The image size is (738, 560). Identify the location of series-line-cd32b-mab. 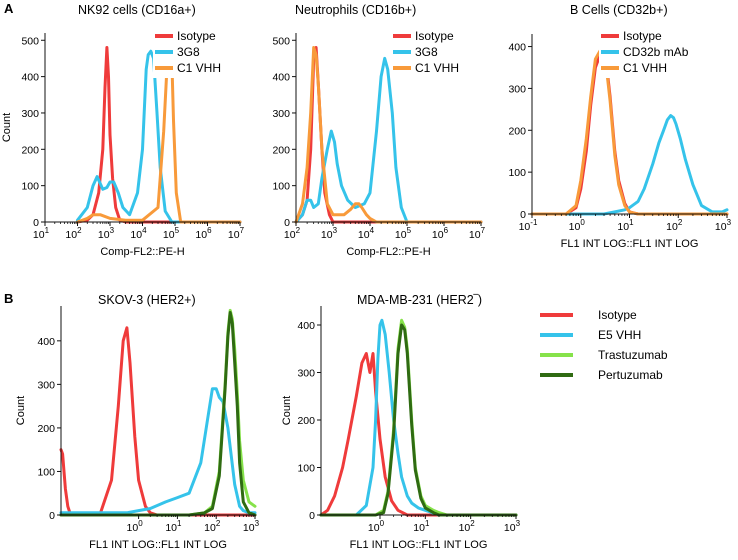
(629, 165).